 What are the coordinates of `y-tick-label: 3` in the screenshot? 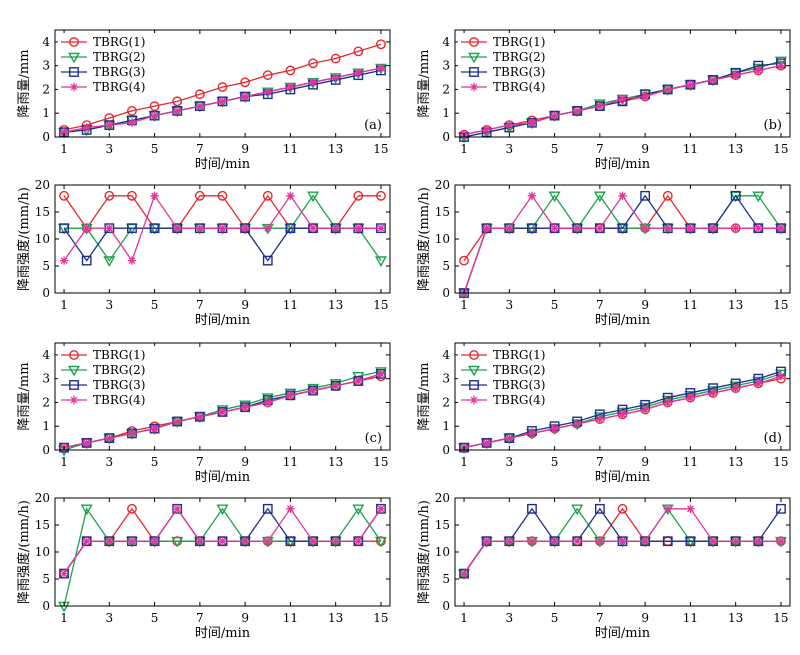 It's located at (46, 379).